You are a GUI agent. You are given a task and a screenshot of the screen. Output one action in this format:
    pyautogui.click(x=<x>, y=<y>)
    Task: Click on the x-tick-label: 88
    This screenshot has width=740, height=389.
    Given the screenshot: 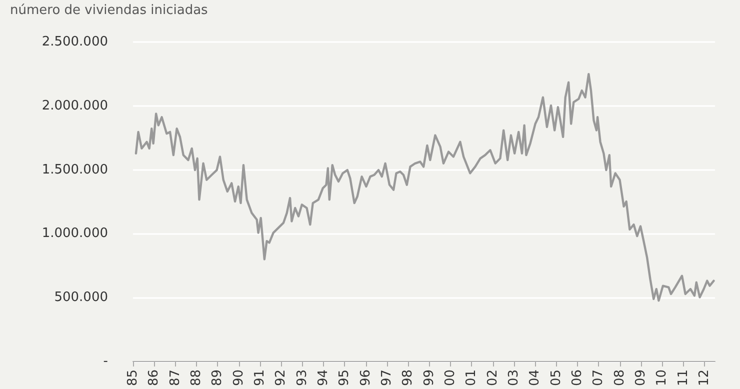 What is the action you would take?
    pyautogui.click(x=196, y=377)
    